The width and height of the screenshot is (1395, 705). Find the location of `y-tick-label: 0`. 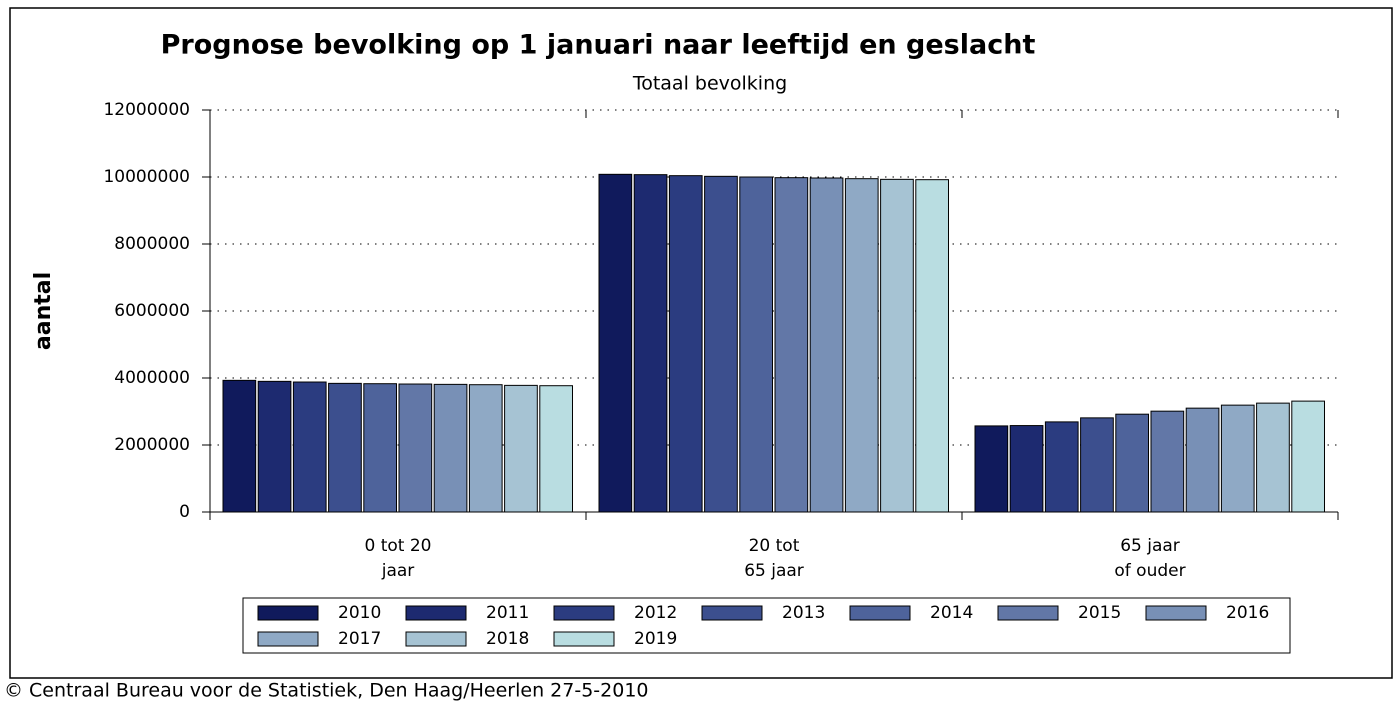

y-tick-label: 0 is located at coordinates (184, 512).